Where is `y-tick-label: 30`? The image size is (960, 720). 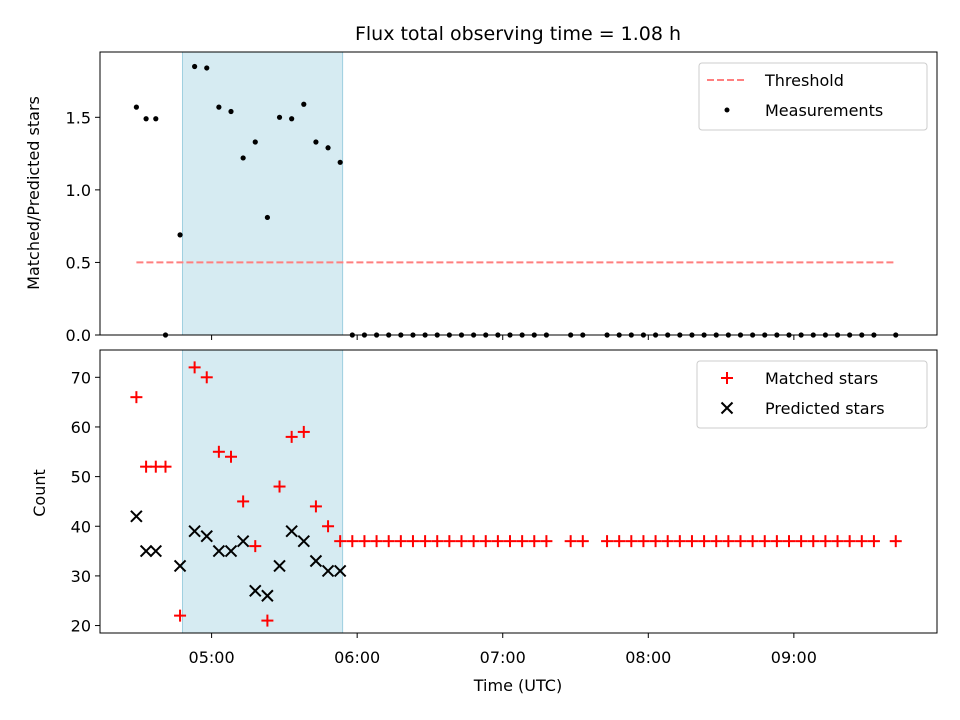
y-tick-label: 30 is located at coordinates (81, 576).